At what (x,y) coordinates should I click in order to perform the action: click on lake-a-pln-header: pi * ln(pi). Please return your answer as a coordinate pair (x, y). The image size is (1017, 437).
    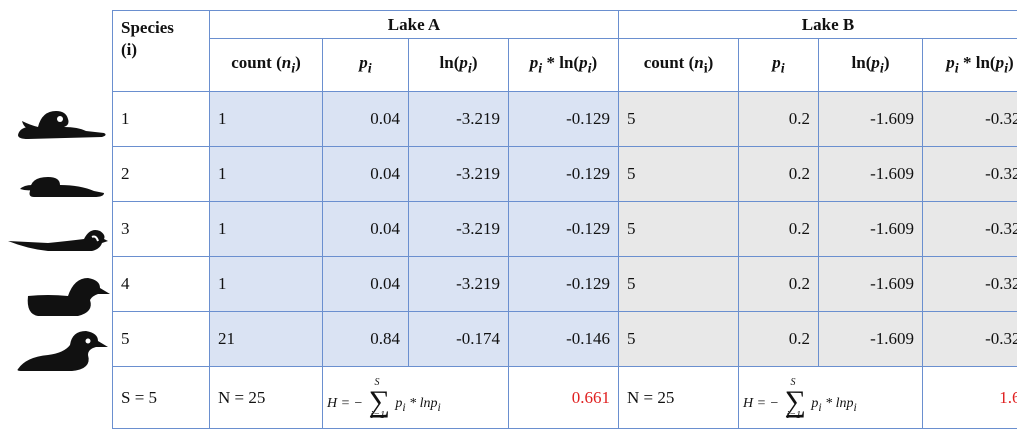
    Looking at the image, I should click on (563, 65).